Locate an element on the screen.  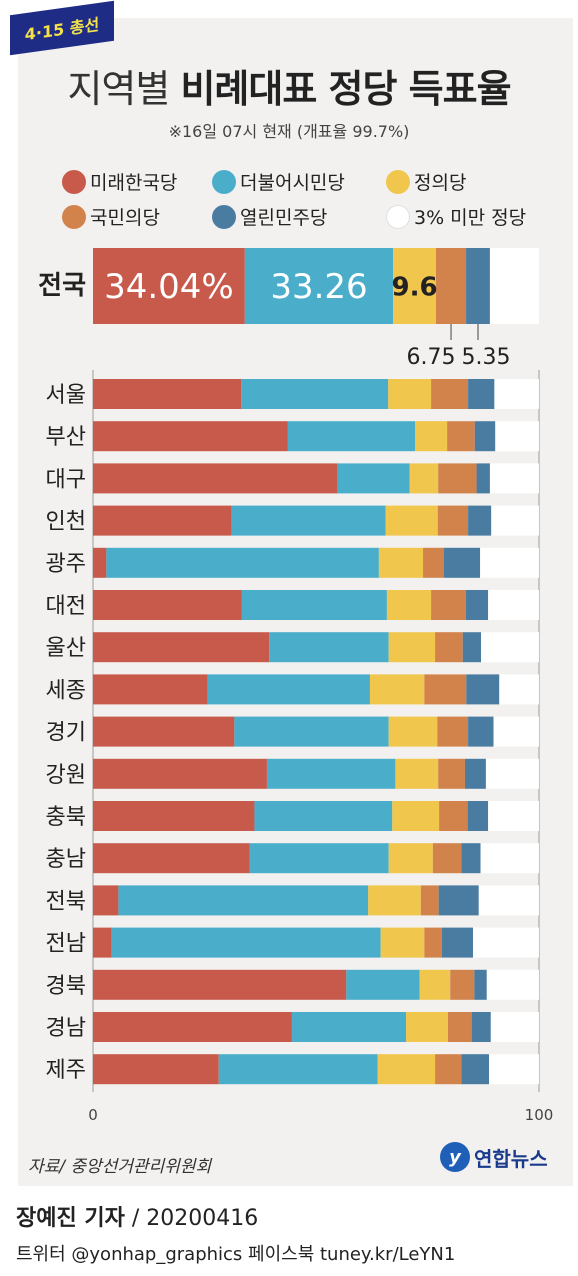
yonhap-logo-icon: y is located at coordinates (455, 1157).